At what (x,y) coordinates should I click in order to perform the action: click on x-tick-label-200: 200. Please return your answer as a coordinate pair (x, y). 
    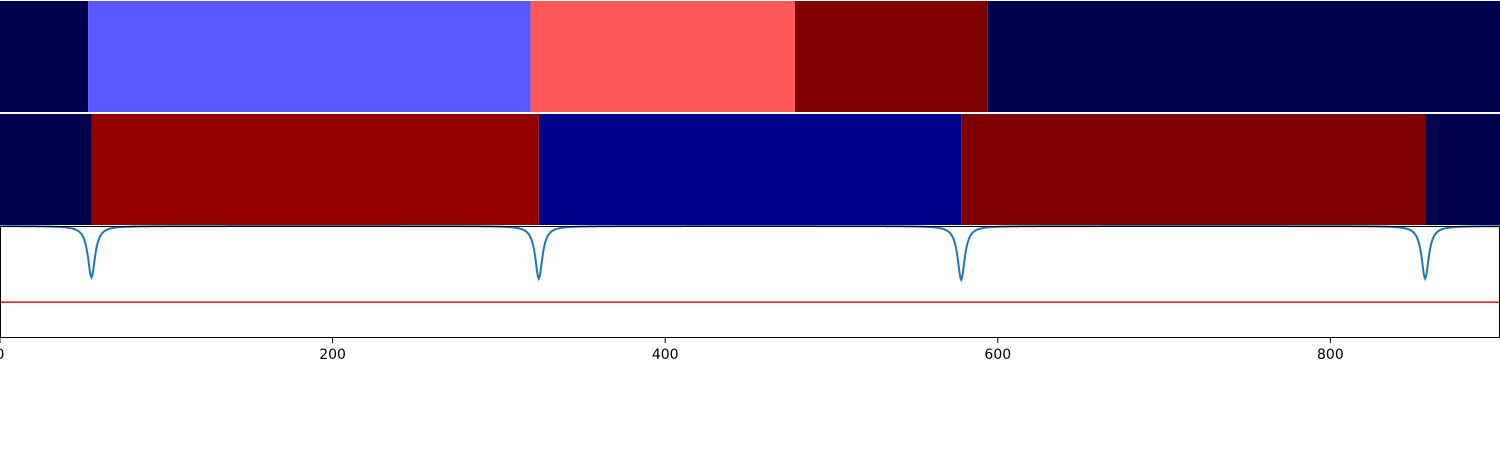
    Looking at the image, I should click on (332, 355).